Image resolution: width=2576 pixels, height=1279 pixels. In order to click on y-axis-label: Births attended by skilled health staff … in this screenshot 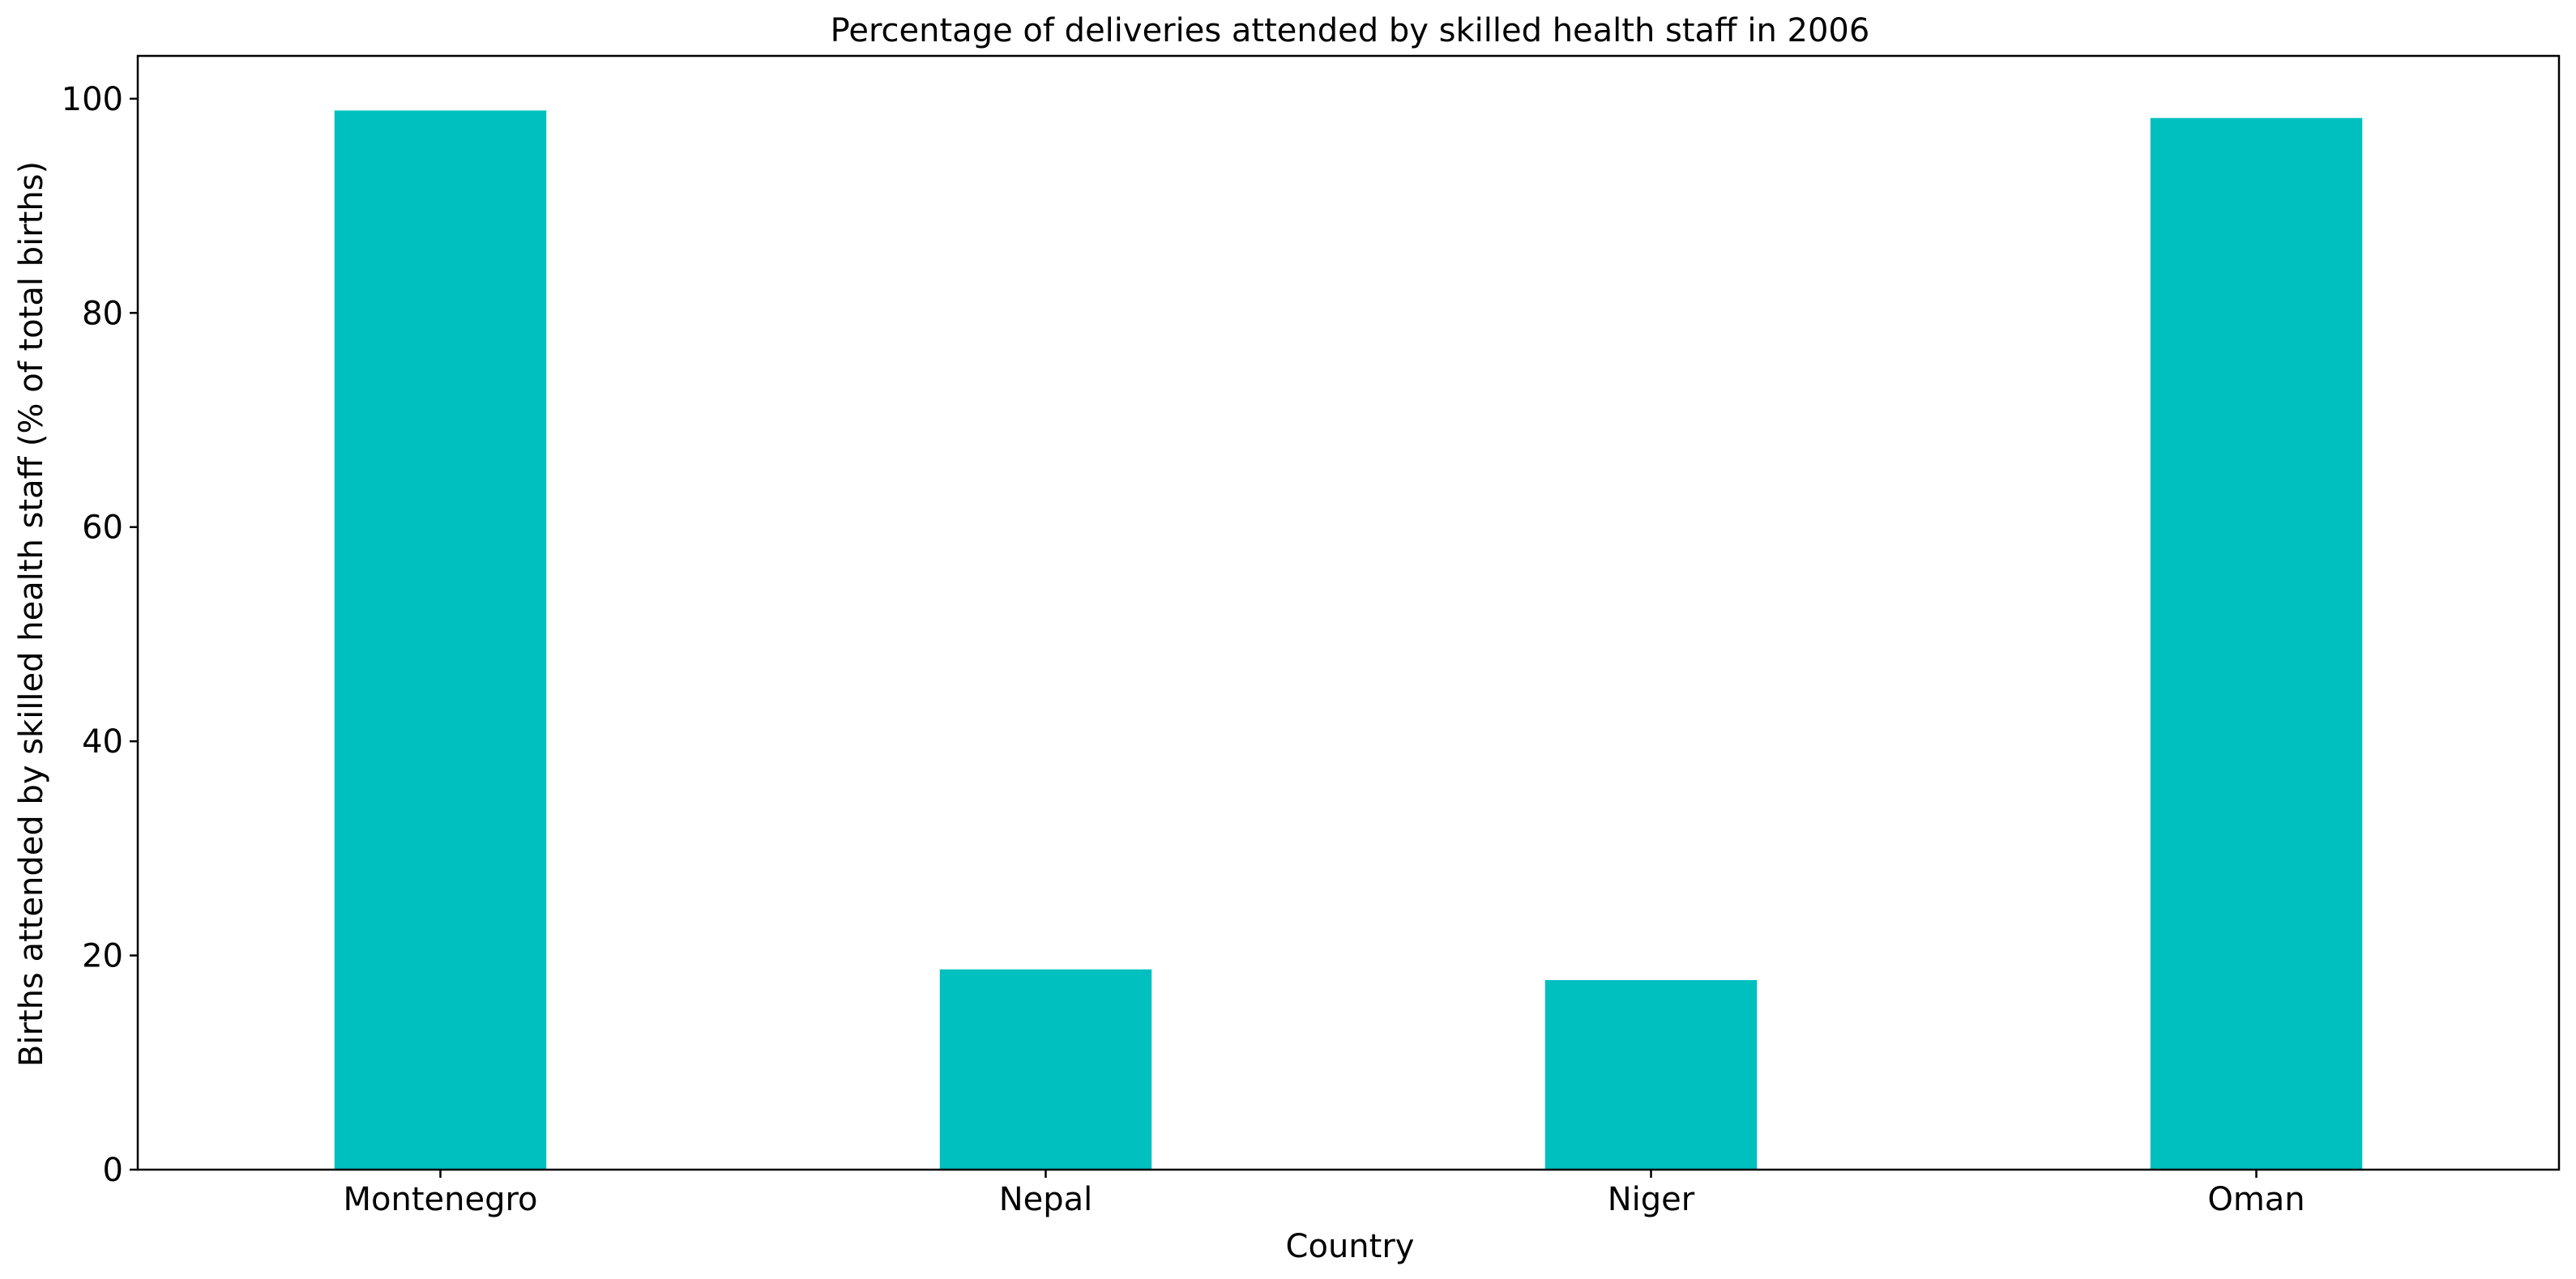, I will do `click(31, 614)`.